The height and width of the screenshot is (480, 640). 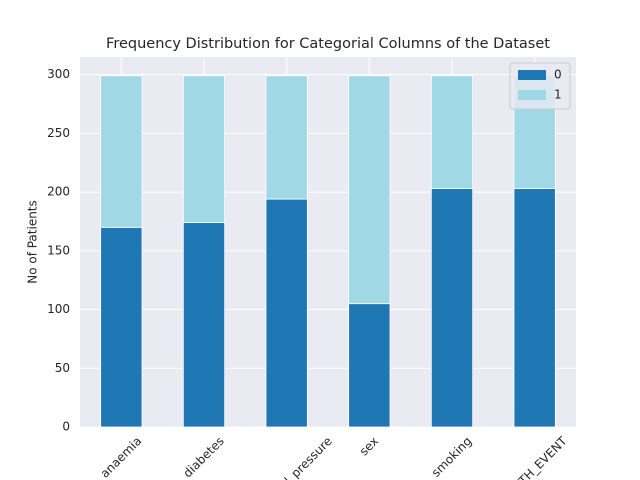 What do you see at coordinates (62, 368) in the screenshot?
I see `y-tick-label: 50` at bounding box center [62, 368].